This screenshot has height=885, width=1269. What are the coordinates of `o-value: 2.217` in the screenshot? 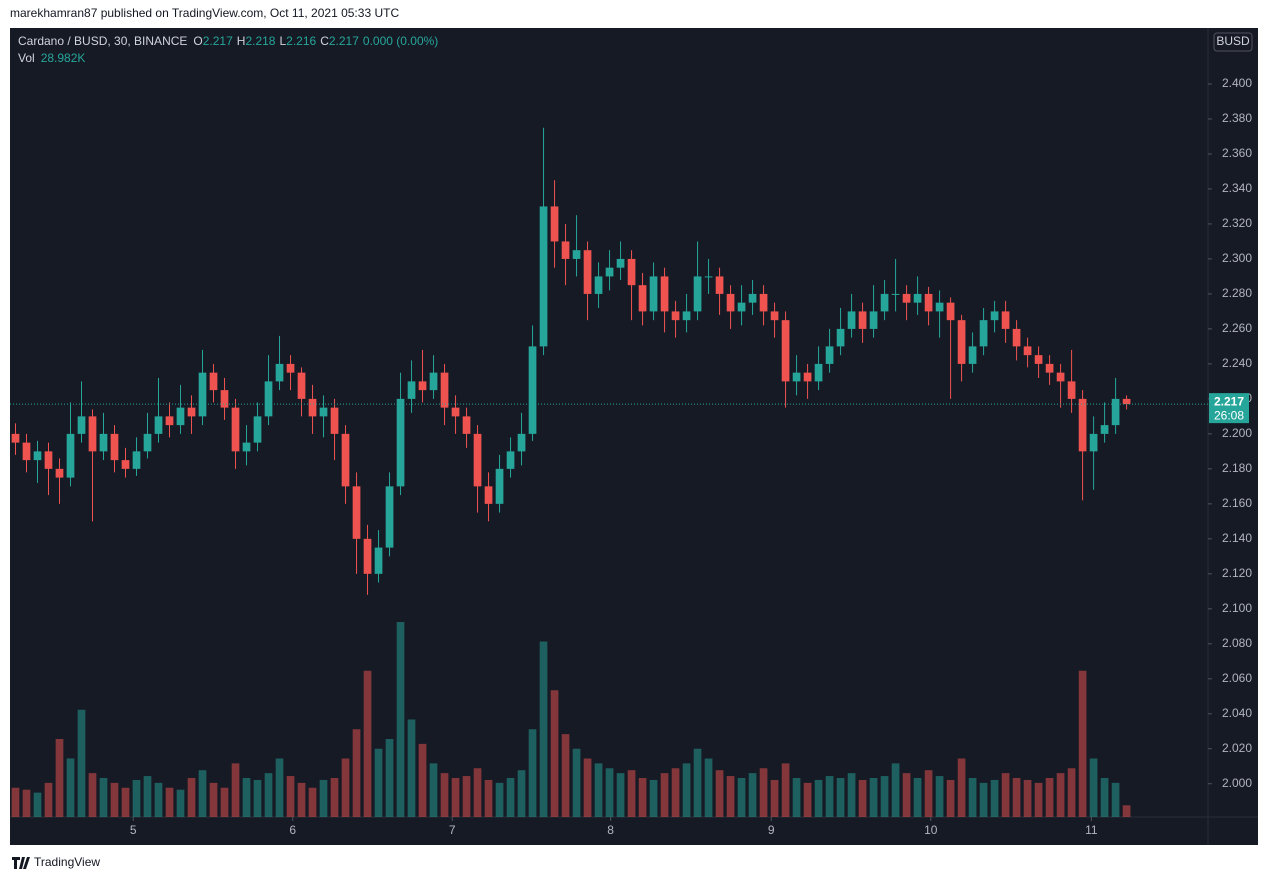 It's located at (218, 41).